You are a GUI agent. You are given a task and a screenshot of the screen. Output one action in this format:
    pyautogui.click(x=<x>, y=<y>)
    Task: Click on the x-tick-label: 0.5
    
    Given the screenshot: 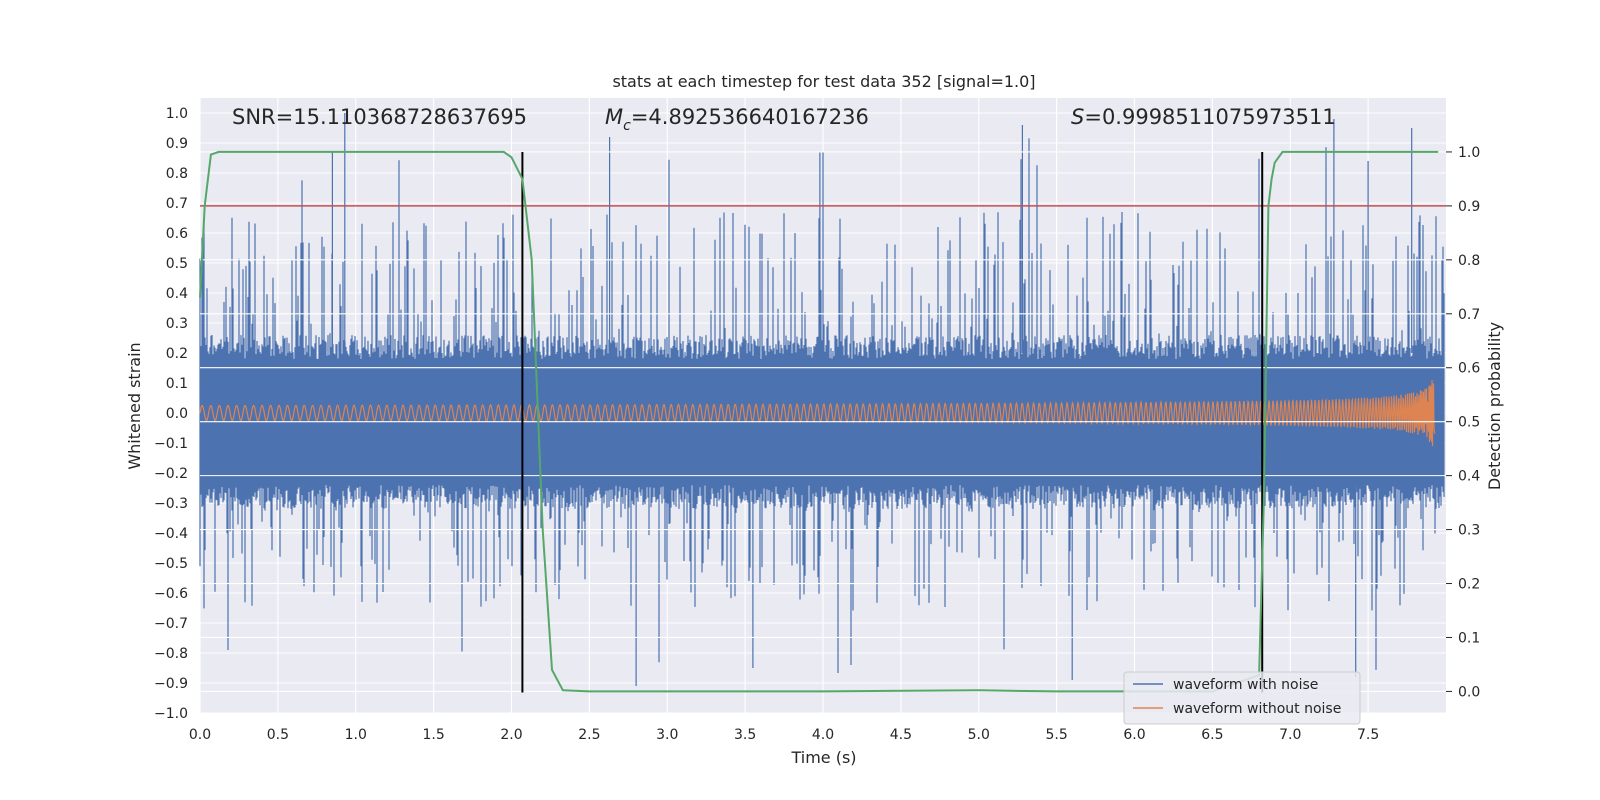 What is the action you would take?
    pyautogui.click(x=278, y=735)
    